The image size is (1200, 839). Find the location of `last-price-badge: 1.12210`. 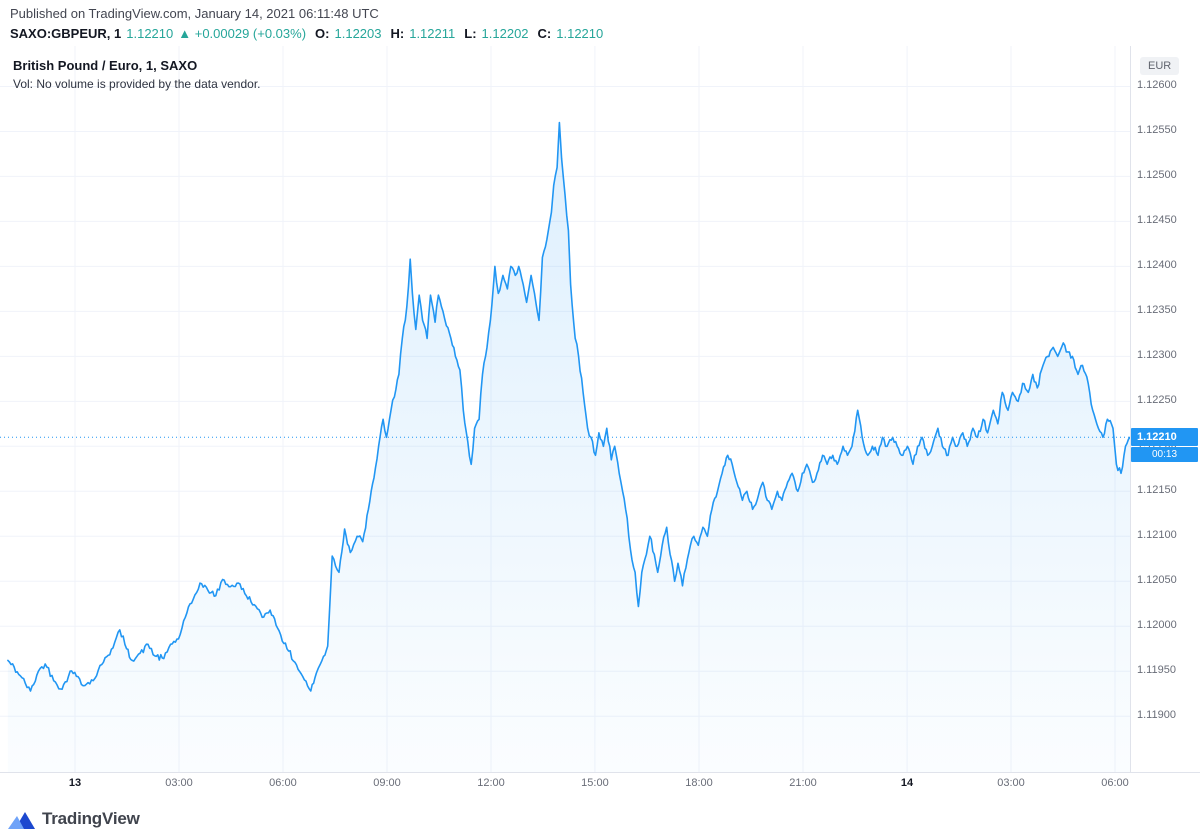

last-price-badge: 1.12210 is located at coordinates (1164, 437).